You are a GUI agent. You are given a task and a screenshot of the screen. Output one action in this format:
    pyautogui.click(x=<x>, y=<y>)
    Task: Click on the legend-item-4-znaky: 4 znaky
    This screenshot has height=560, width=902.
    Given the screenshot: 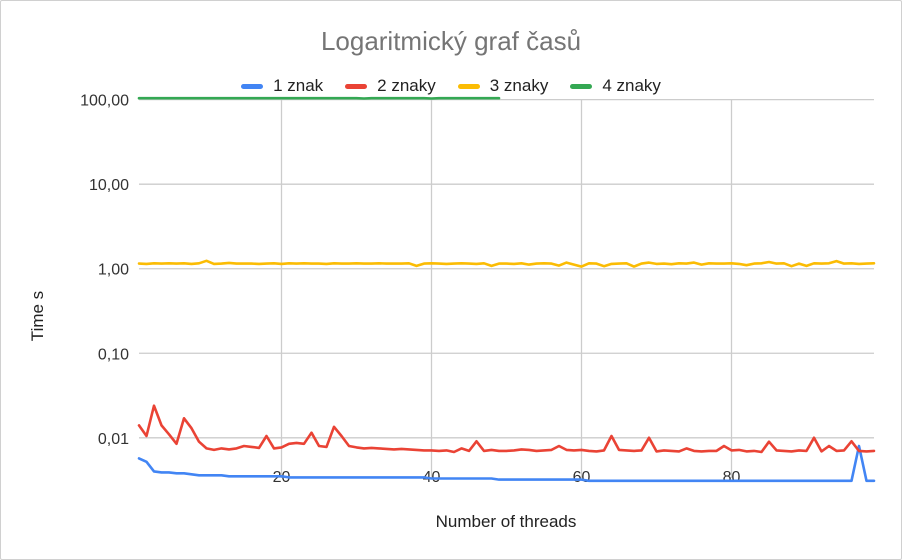 What is the action you would take?
    pyautogui.click(x=615, y=86)
    